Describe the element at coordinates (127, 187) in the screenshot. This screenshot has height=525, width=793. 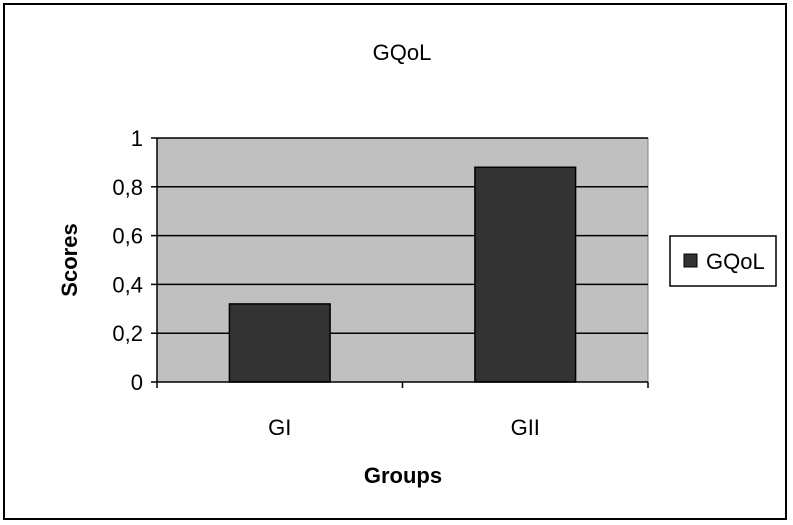
I see `y-tick-label: 0,8` at that location.